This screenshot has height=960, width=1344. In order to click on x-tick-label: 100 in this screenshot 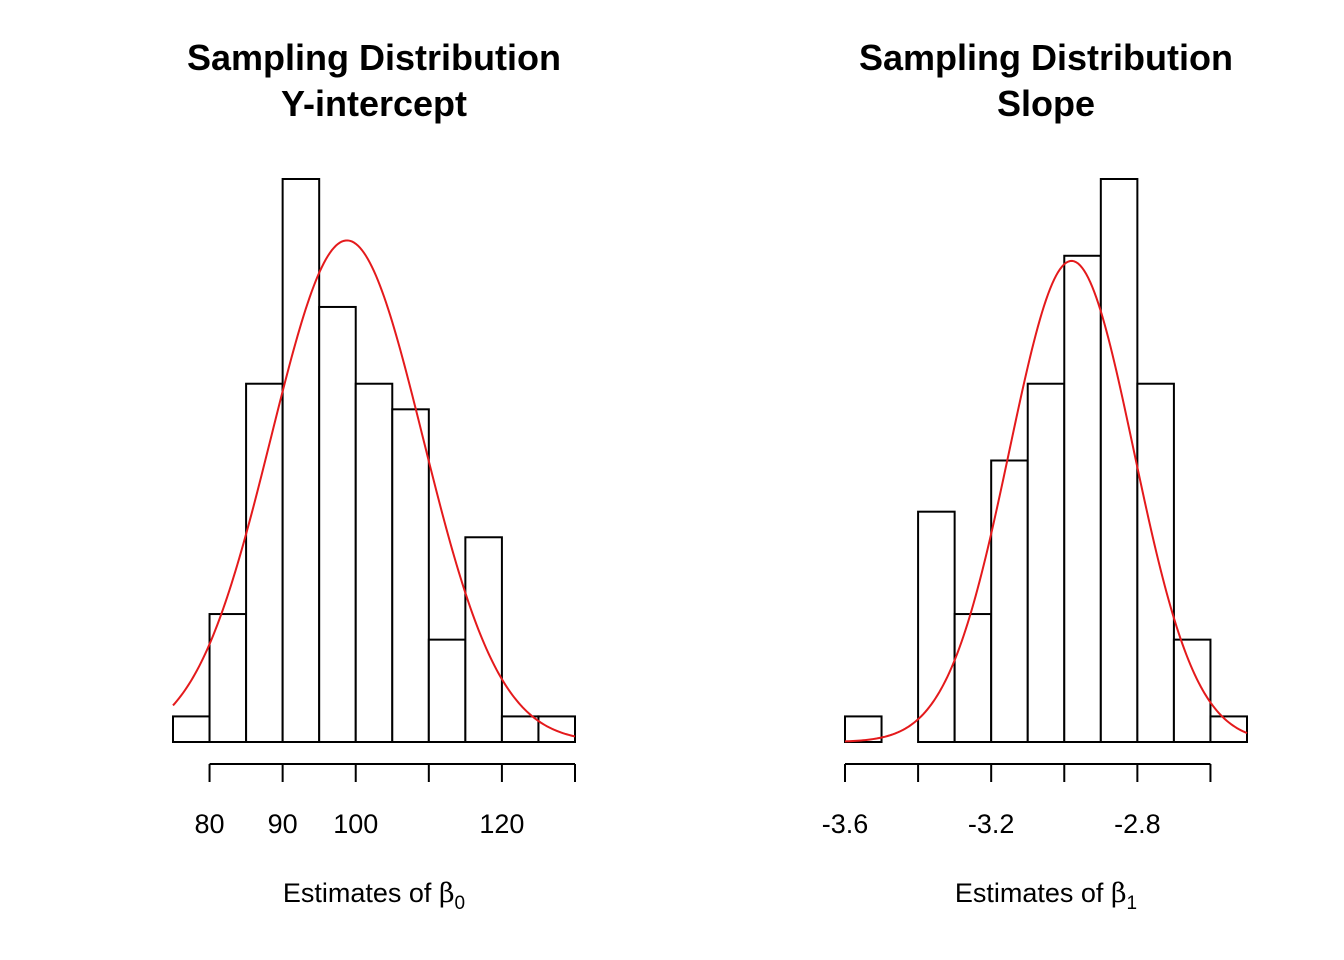, I will do `click(355, 824)`.